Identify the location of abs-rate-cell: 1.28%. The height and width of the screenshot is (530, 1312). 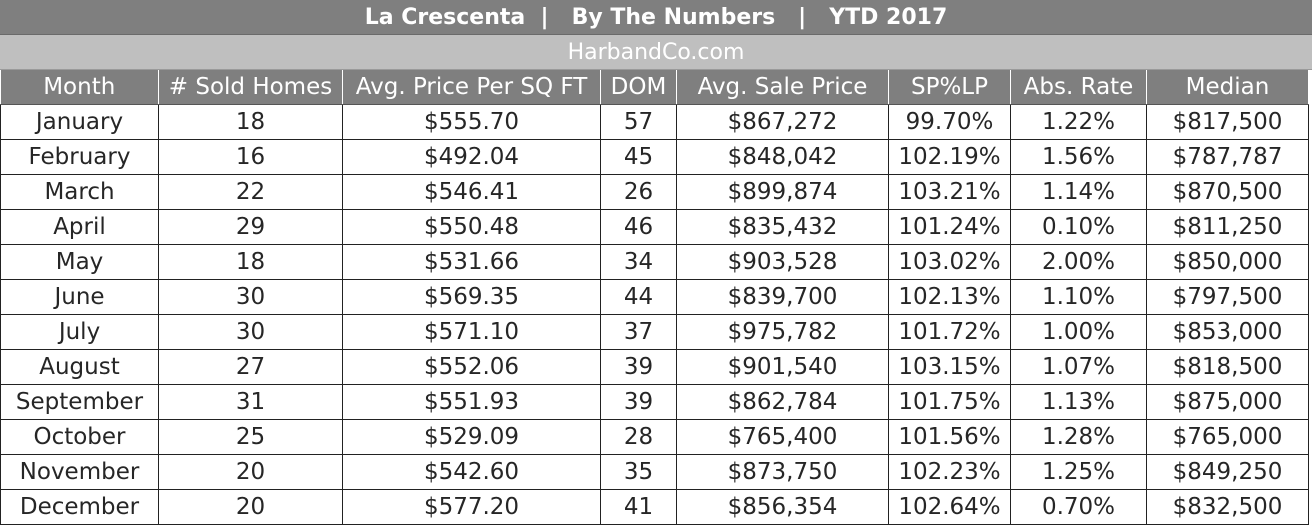
(1078, 437).